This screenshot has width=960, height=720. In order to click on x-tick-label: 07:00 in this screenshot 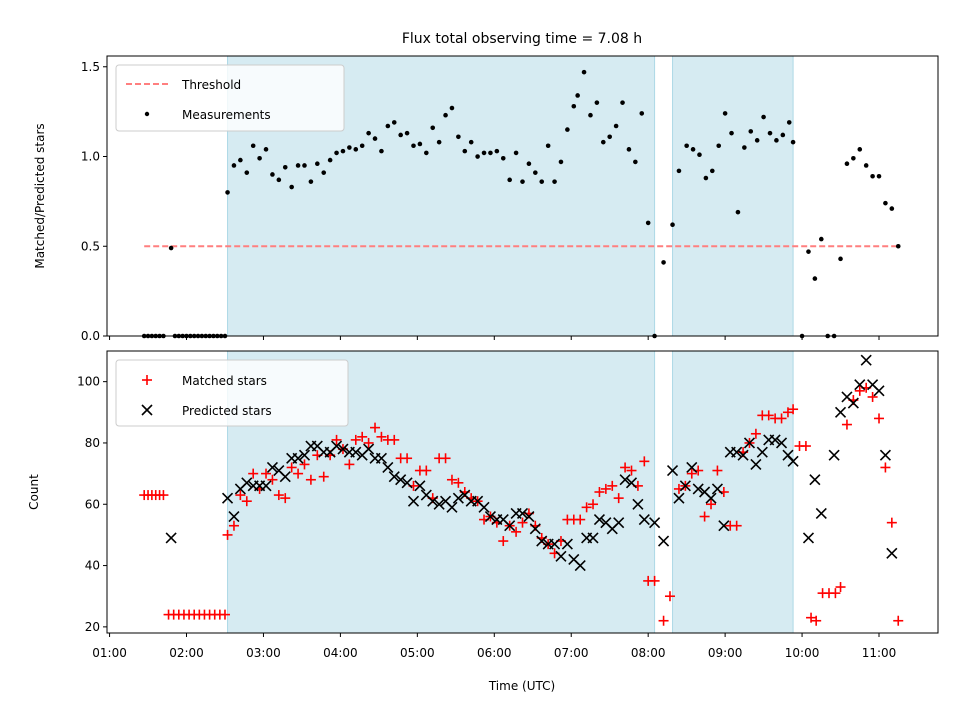, I will do `click(571, 653)`.